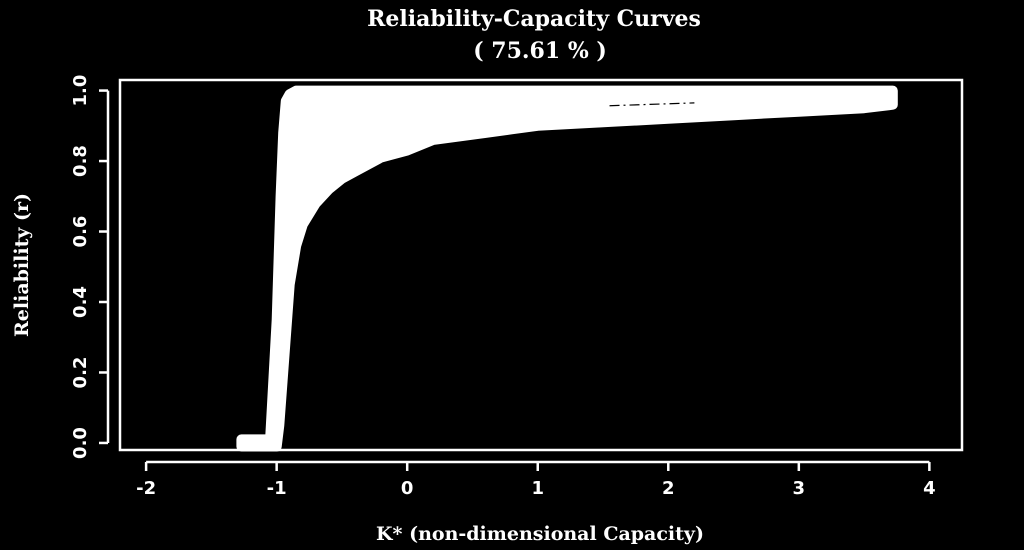 The width and height of the screenshot is (1024, 550). I want to click on annotation-dash-line, so click(652, 104).